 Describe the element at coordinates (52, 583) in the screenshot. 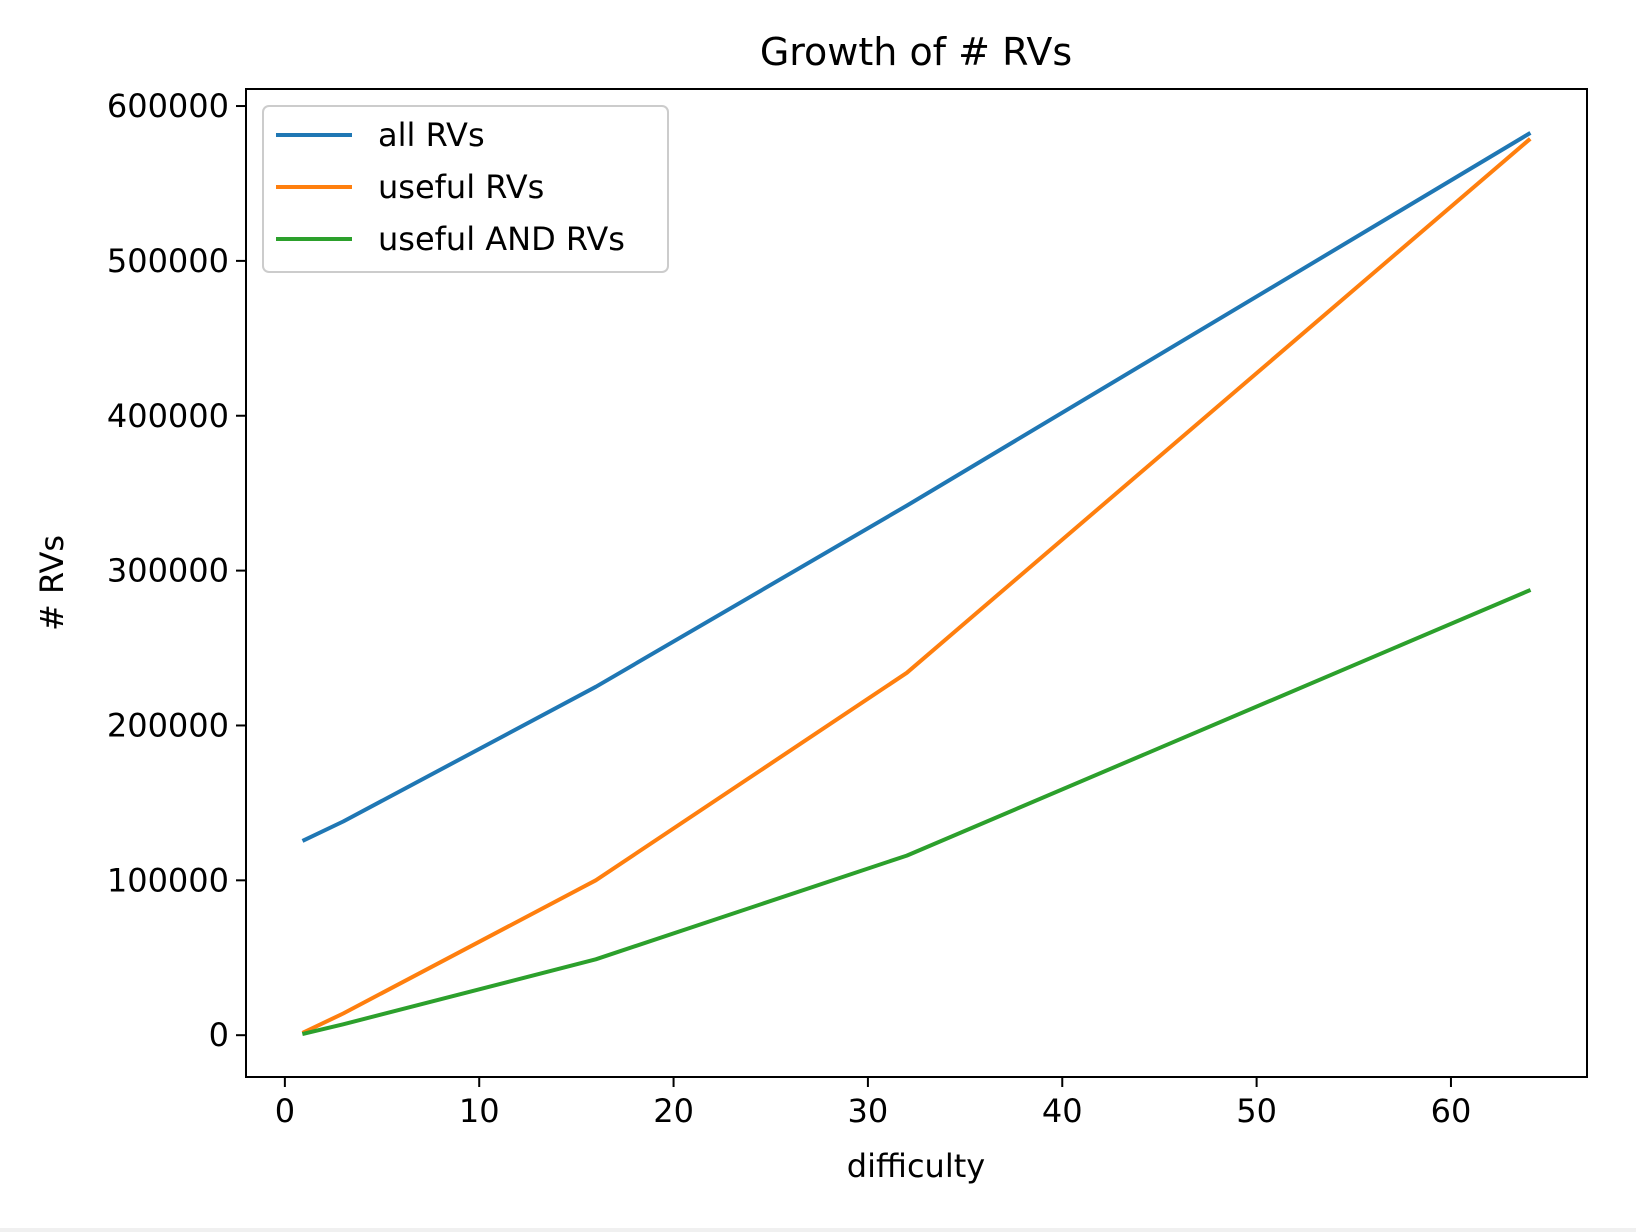

I see `y-axis-label: # RVs` at that location.